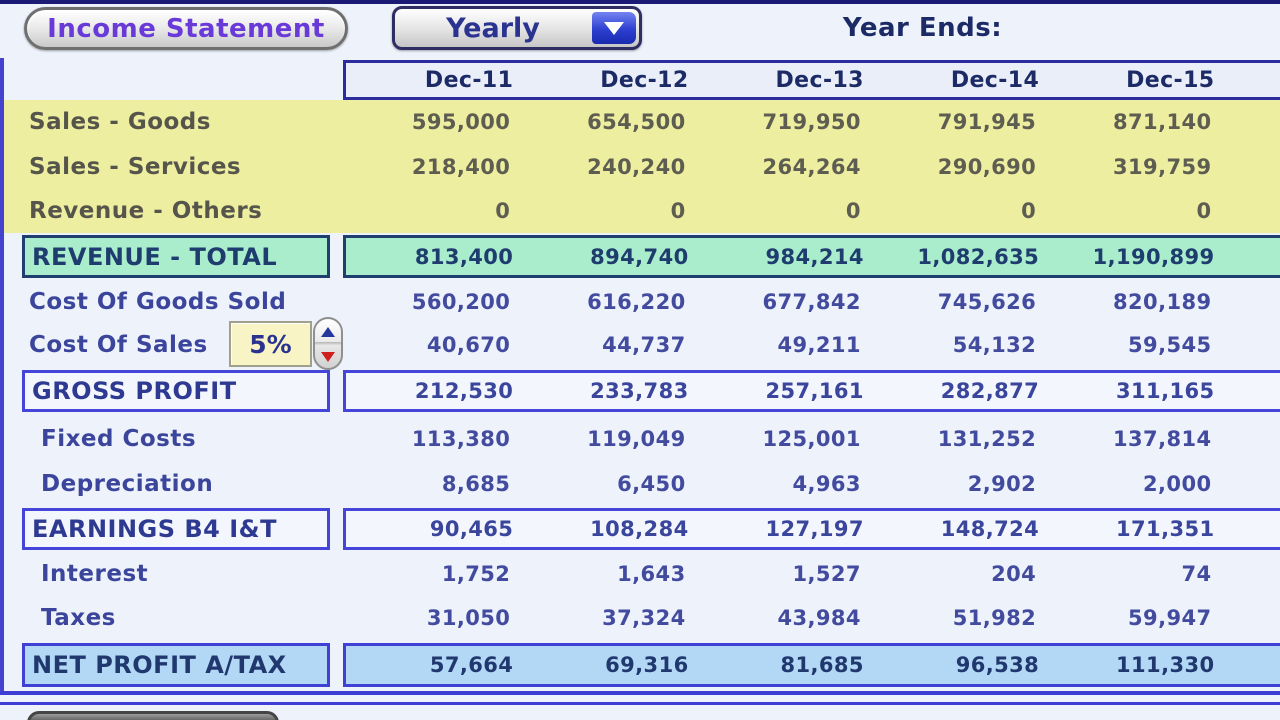 The width and height of the screenshot is (1280, 720). What do you see at coordinates (987, 166) in the screenshot?
I see `value-cell: 290,690` at bounding box center [987, 166].